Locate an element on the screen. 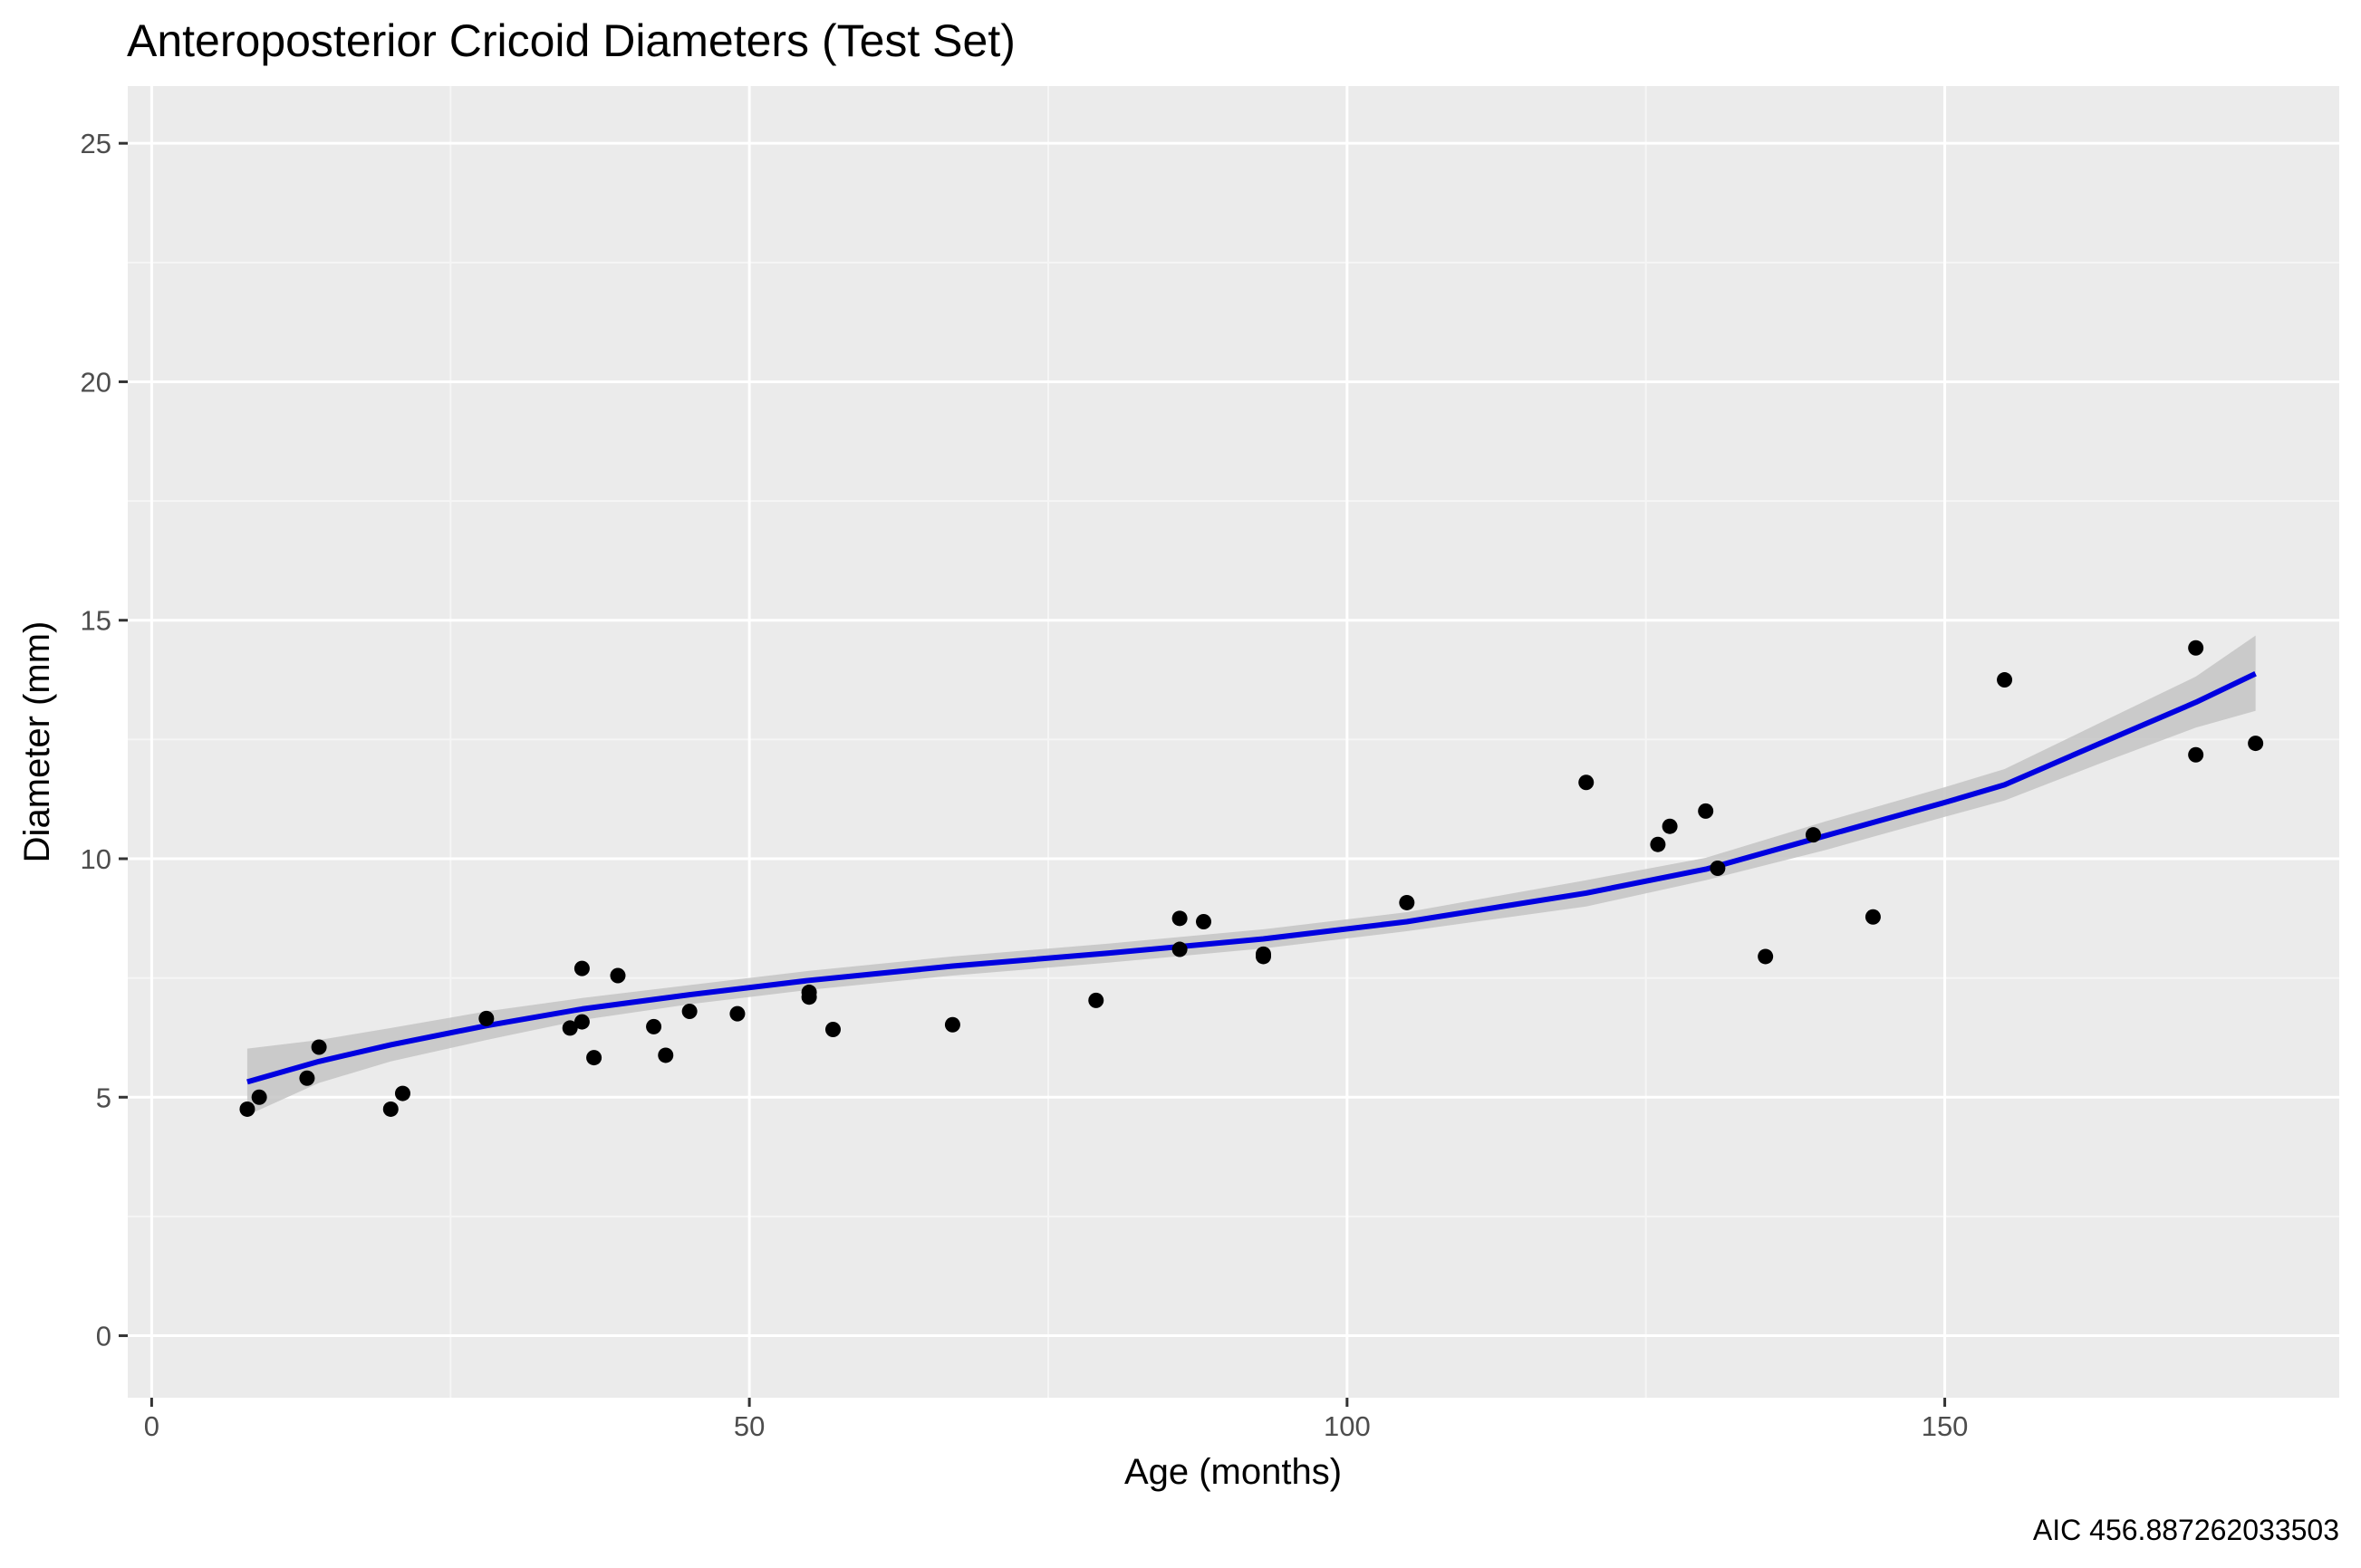 The width and height of the screenshot is (2361, 1568). x-tick-label: 150 is located at coordinates (1946, 1426).